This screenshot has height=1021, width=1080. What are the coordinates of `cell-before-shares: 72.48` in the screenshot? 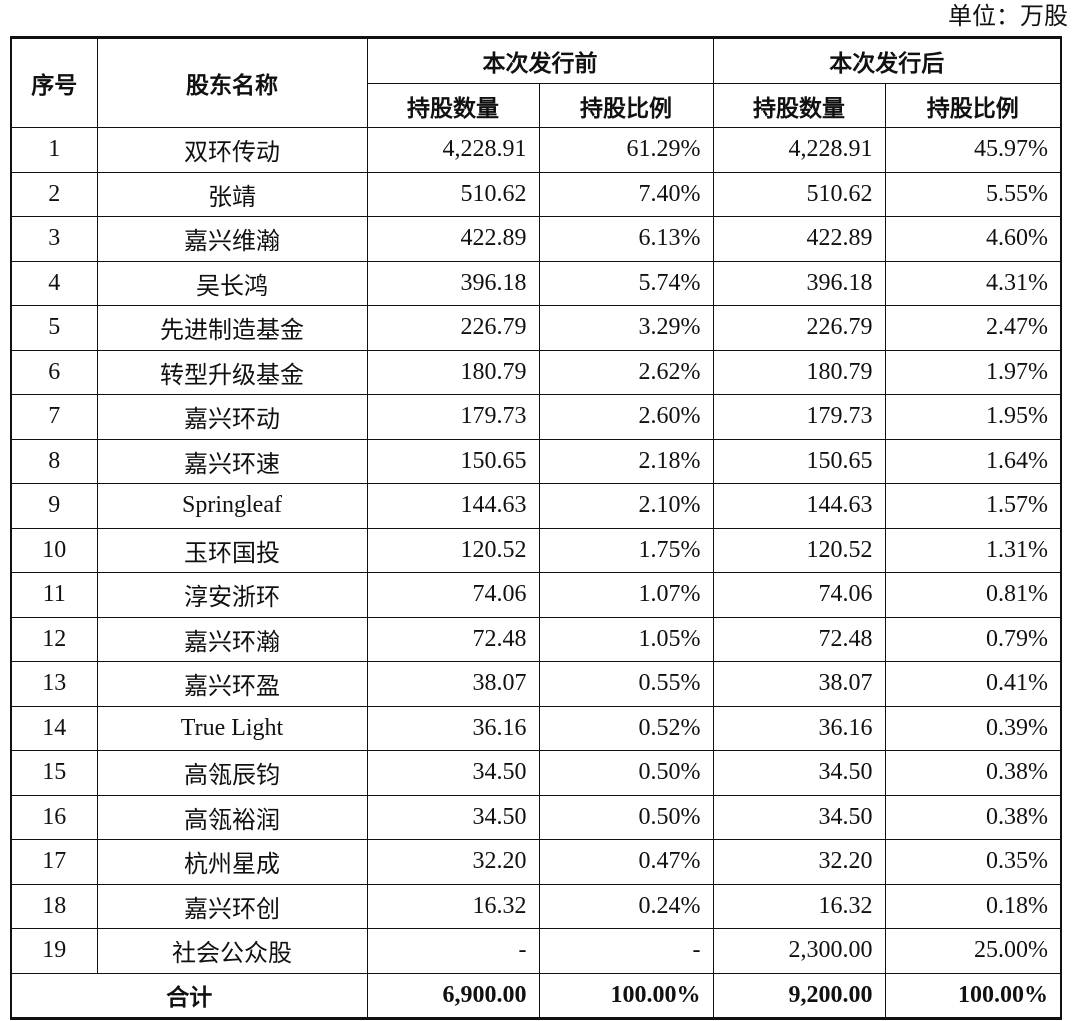 It's located at (453, 639).